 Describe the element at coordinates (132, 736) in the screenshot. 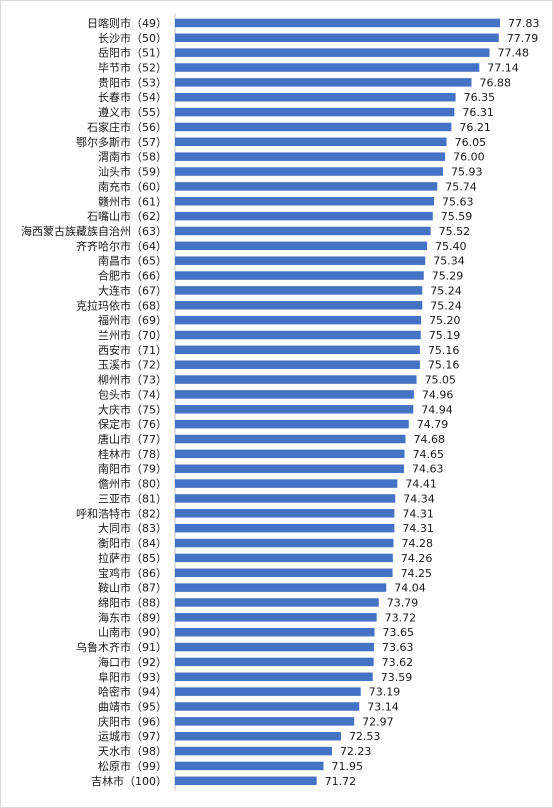

I see `category-label: 运城市（97）` at that location.